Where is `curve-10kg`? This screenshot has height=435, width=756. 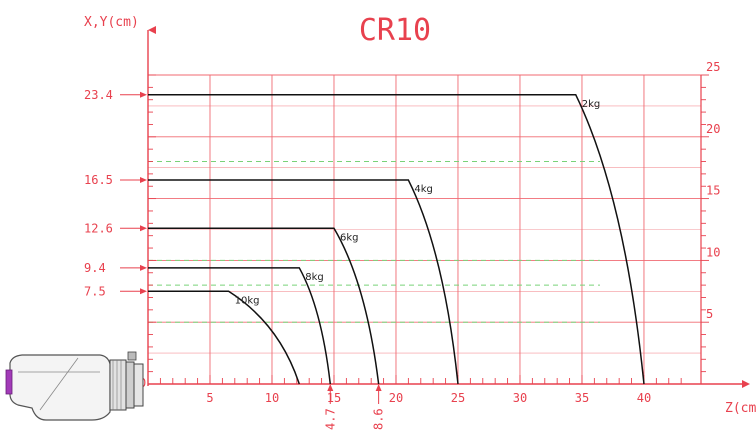
curve-10kg is located at coordinates (224, 337).